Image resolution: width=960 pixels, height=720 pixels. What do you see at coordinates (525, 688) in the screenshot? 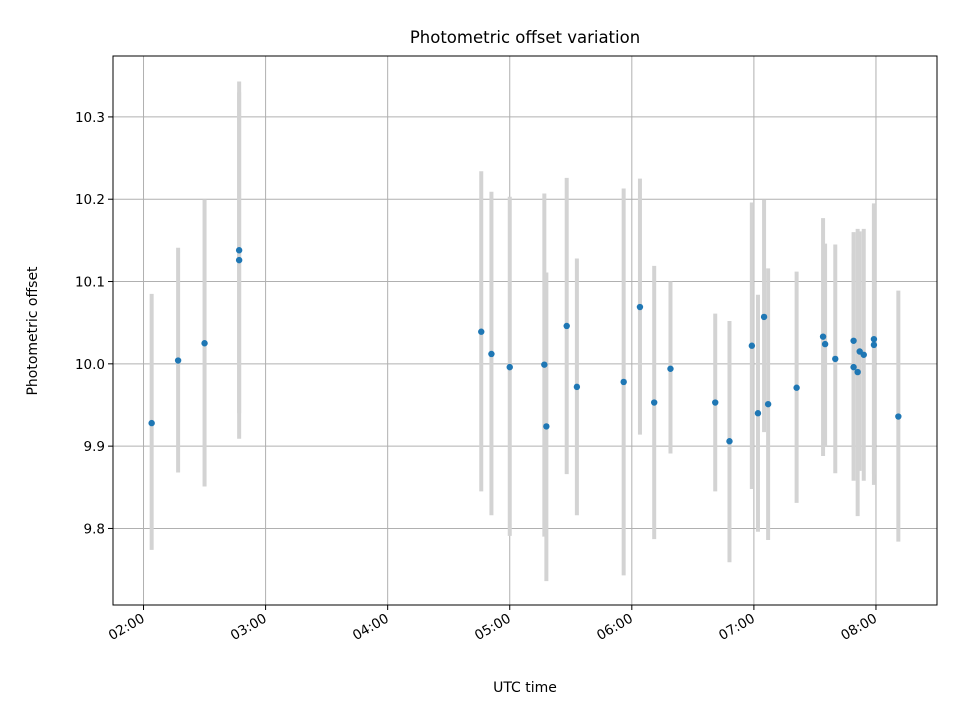
I see `x-axis-label: UTC time` at bounding box center [525, 688].